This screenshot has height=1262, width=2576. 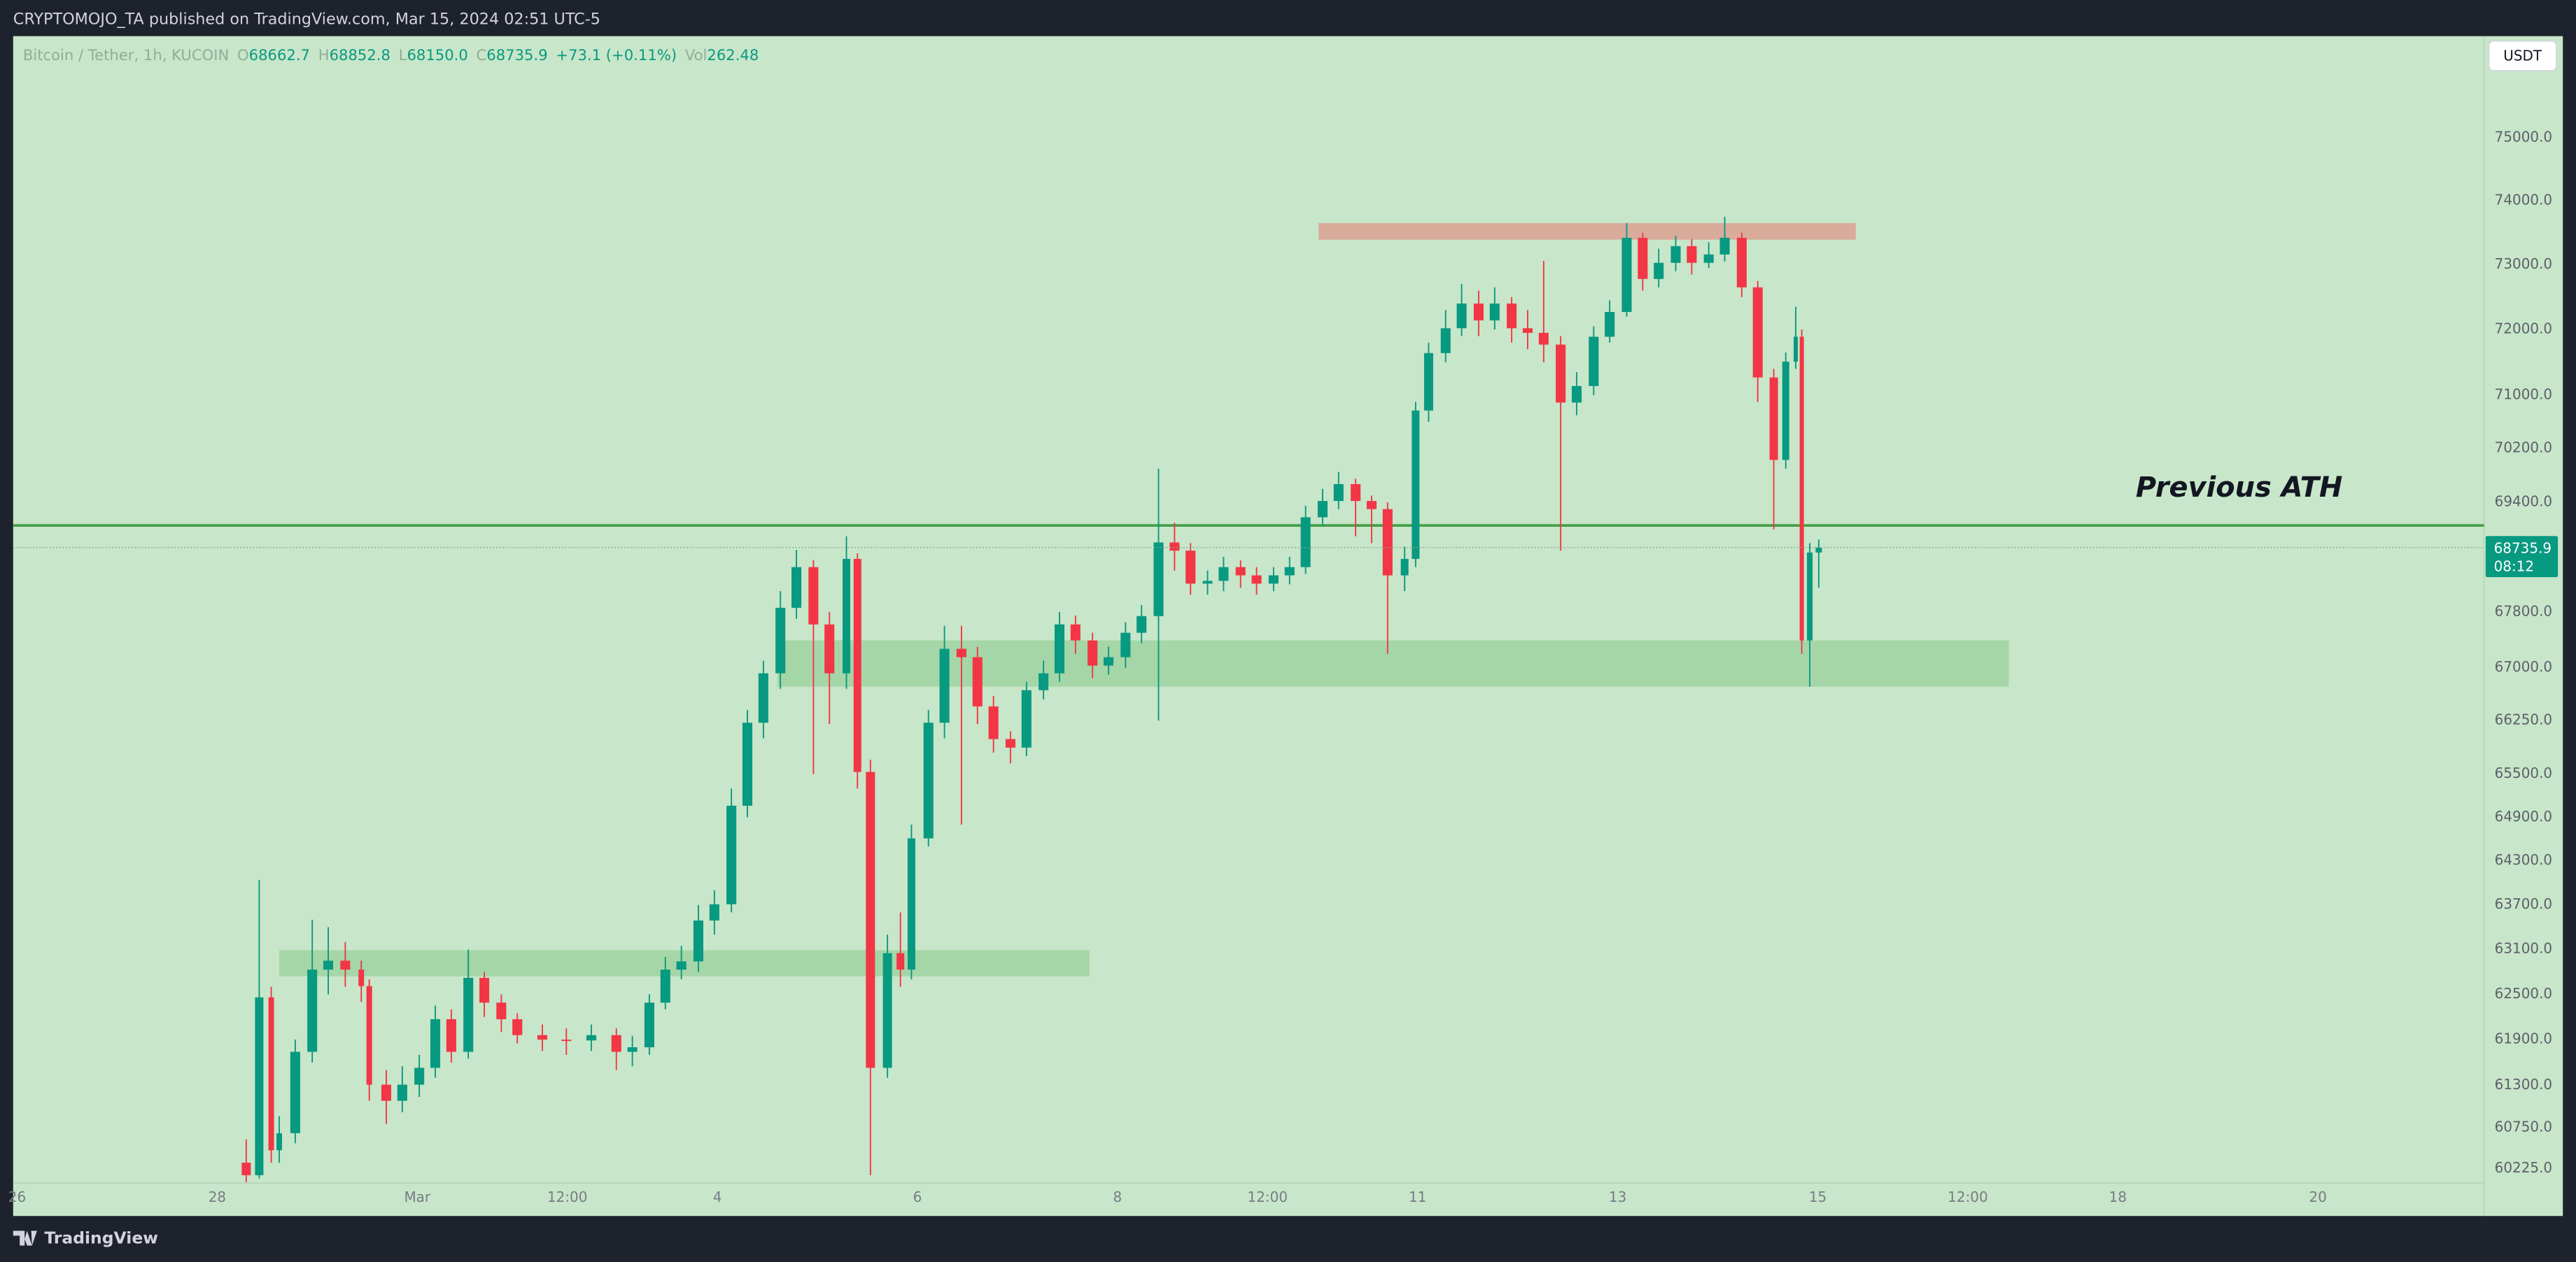 I want to click on legend-volume-label: Vol, so click(x=696, y=55).